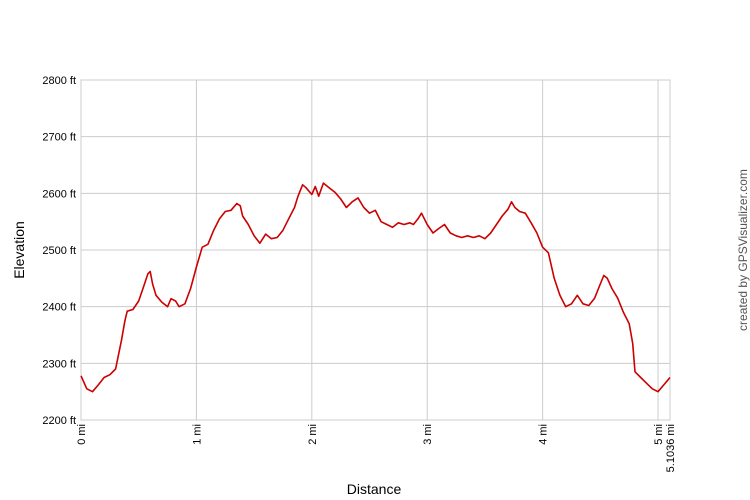 The width and height of the screenshot is (750, 500). I want to click on y-axis-title: Elevation, so click(19, 250).